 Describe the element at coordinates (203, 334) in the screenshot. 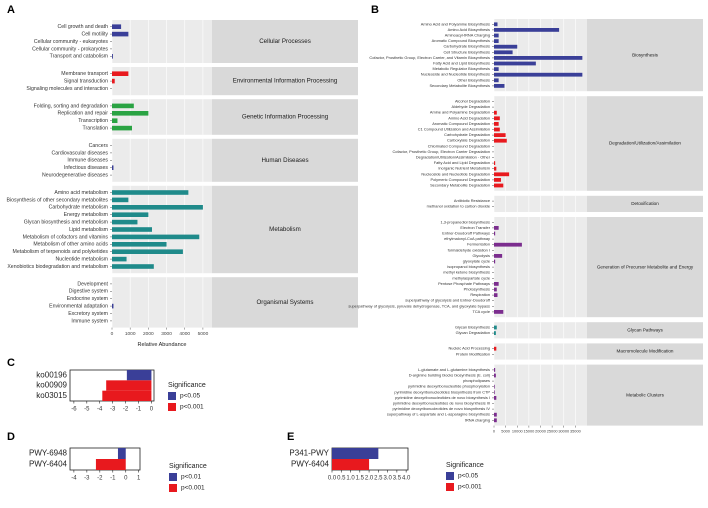

I see `x-tick-label: 5000` at that location.